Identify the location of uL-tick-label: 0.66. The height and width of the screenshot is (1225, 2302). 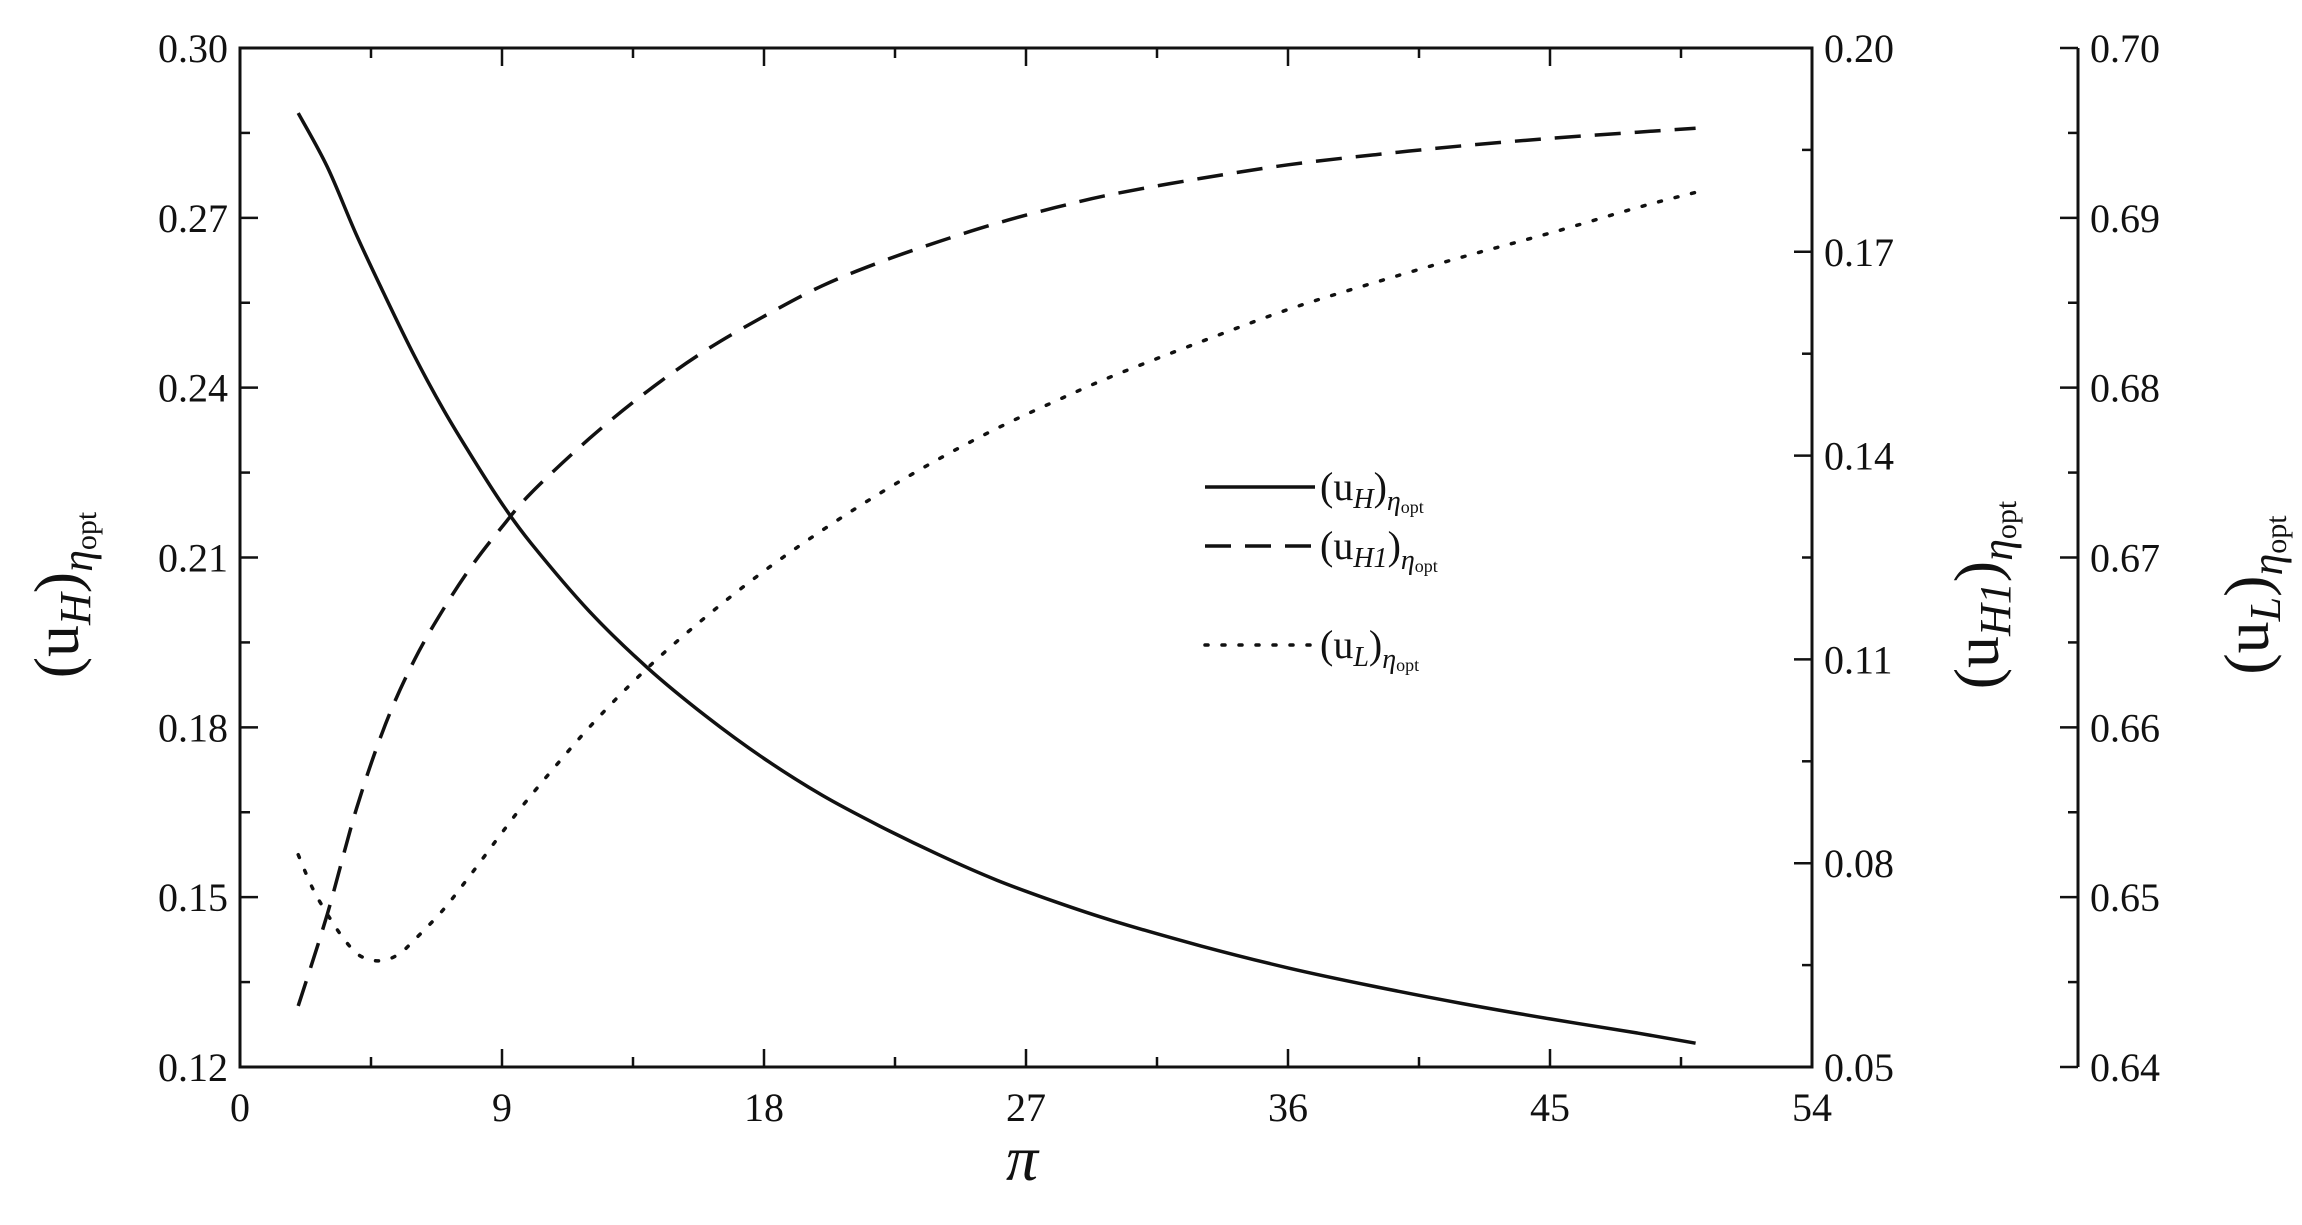
(2125, 727).